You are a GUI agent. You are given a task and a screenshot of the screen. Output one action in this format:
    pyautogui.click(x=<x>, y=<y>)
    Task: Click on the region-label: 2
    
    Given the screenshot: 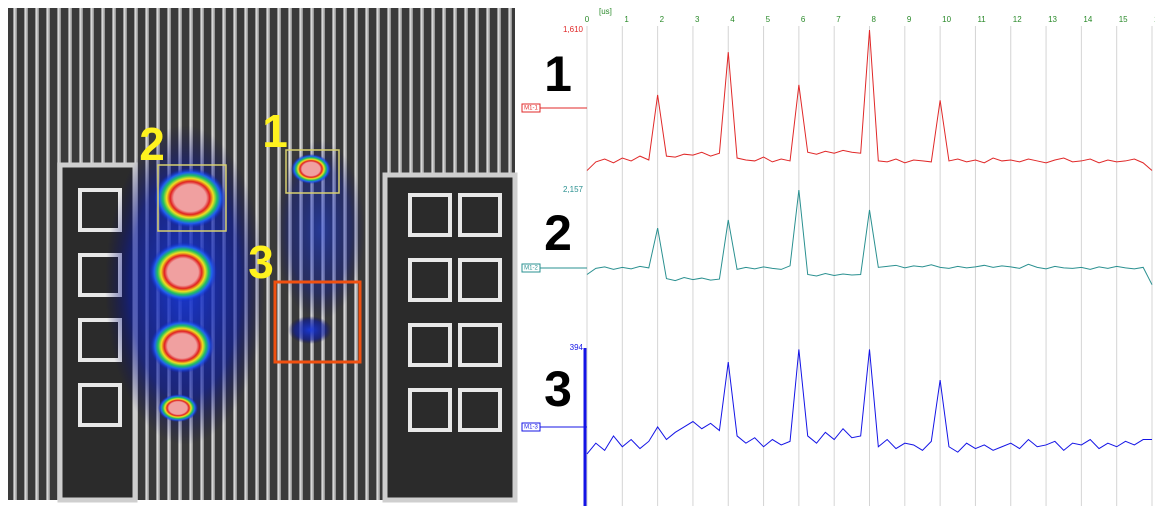 What is the action you would take?
    pyautogui.click(x=152, y=144)
    